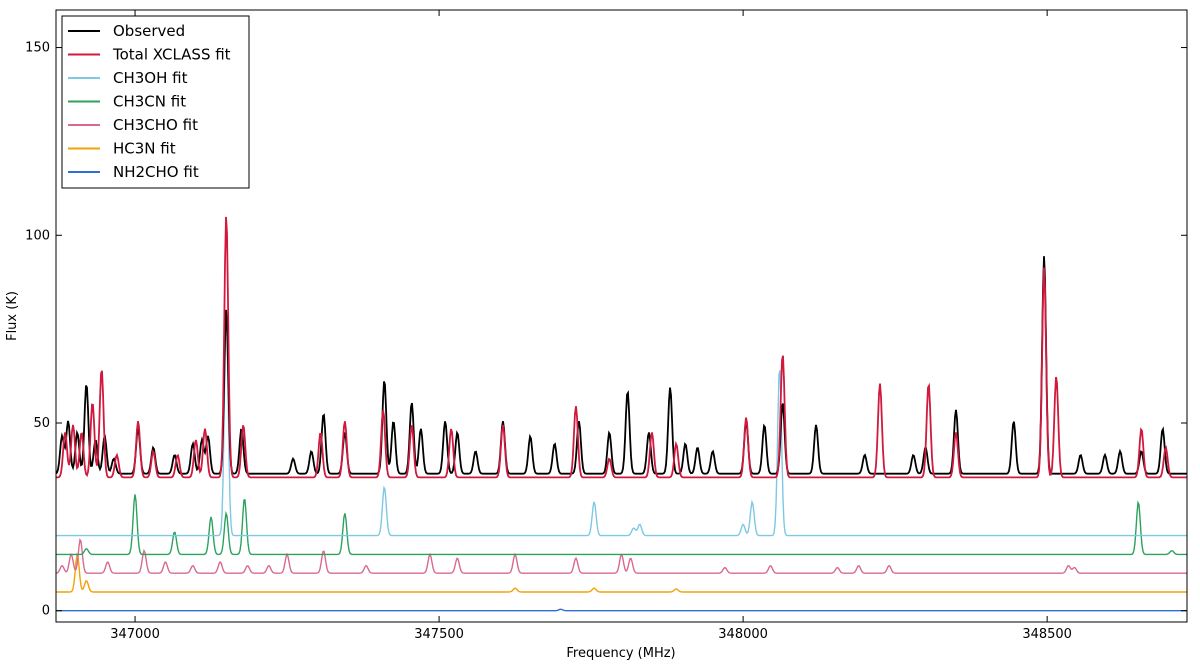 The height and width of the screenshot is (665, 1200). I want to click on legend-entry-label: CH3OH fit, so click(150, 78).